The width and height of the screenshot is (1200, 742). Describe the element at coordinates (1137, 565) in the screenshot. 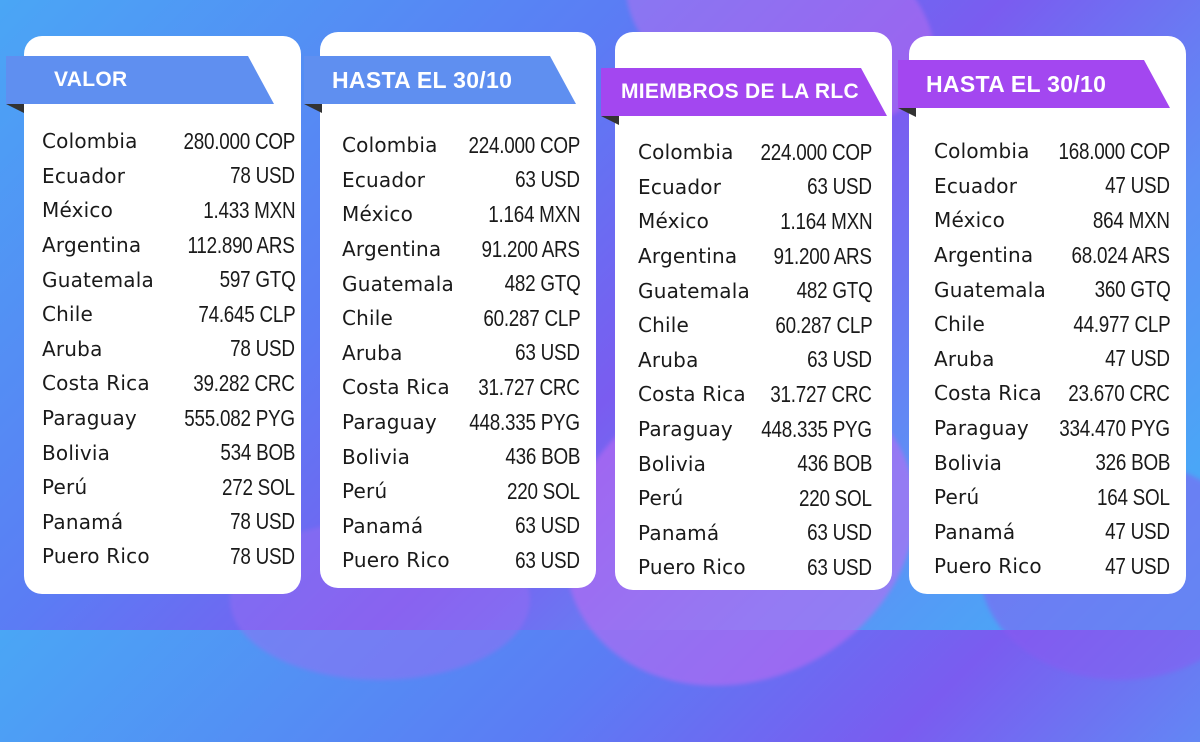

I see `price-value: 47 USD` at that location.